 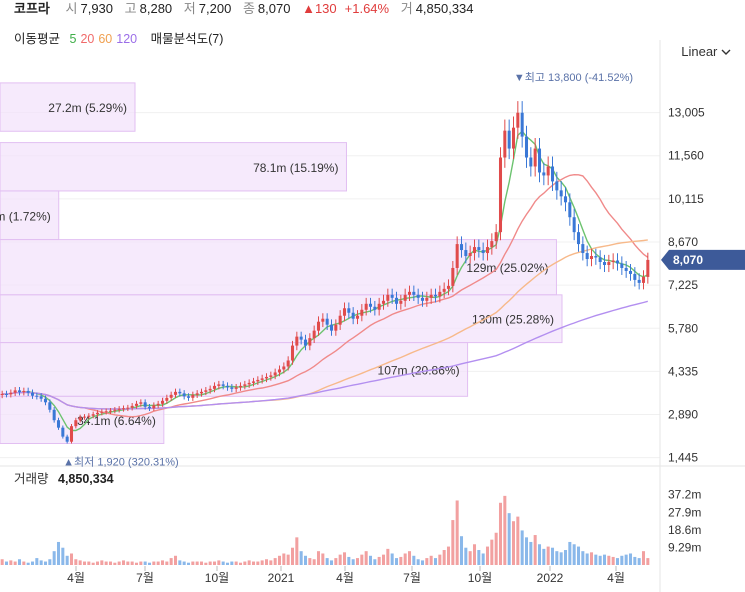 What do you see at coordinates (367, 8) in the screenshot?
I see `change-percent: +1.64%` at bounding box center [367, 8].